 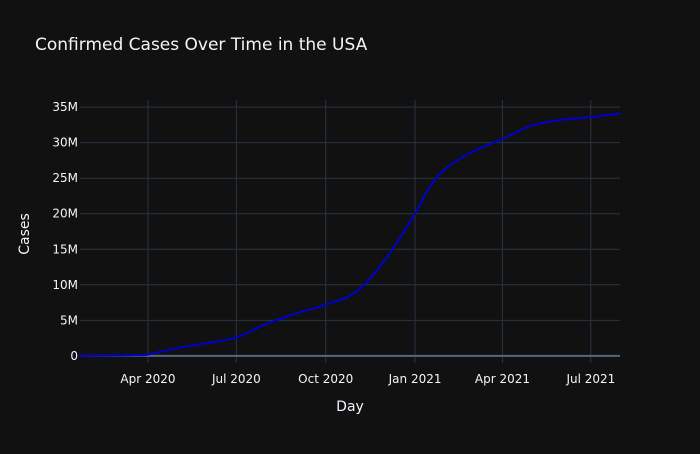 What do you see at coordinates (65, 249) in the screenshot?
I see `y-tick-label: 15M` at bounding box center [65, 249].